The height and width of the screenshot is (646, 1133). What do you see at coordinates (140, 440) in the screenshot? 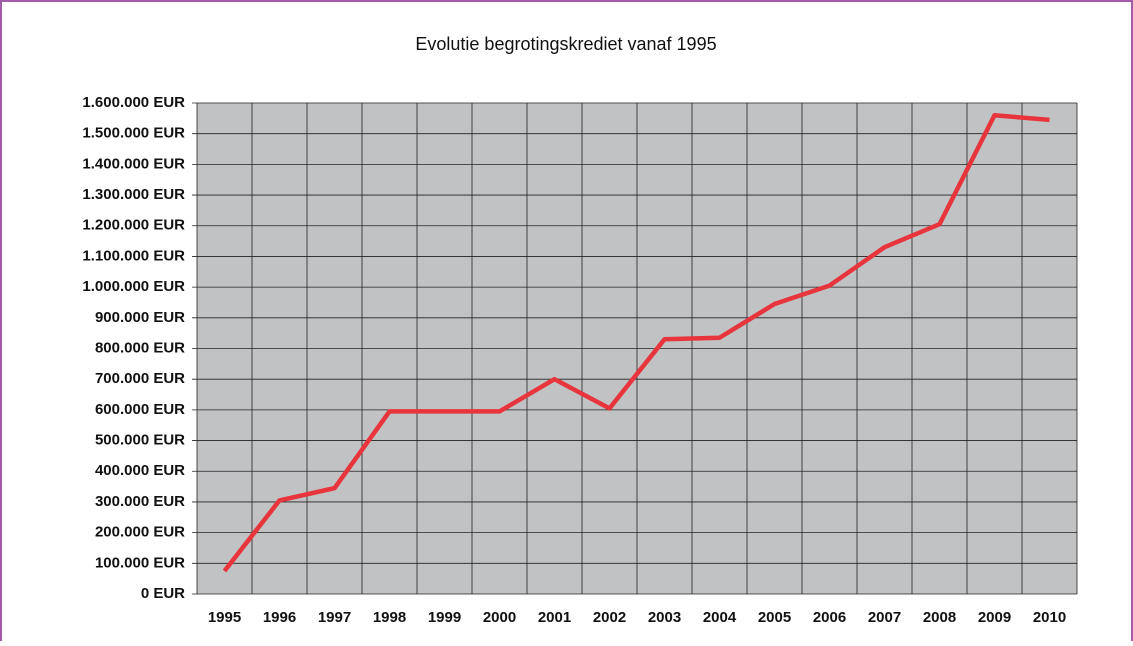
I see `y-tick-label: 500.000 EUR` at bounding box center [140, 440].